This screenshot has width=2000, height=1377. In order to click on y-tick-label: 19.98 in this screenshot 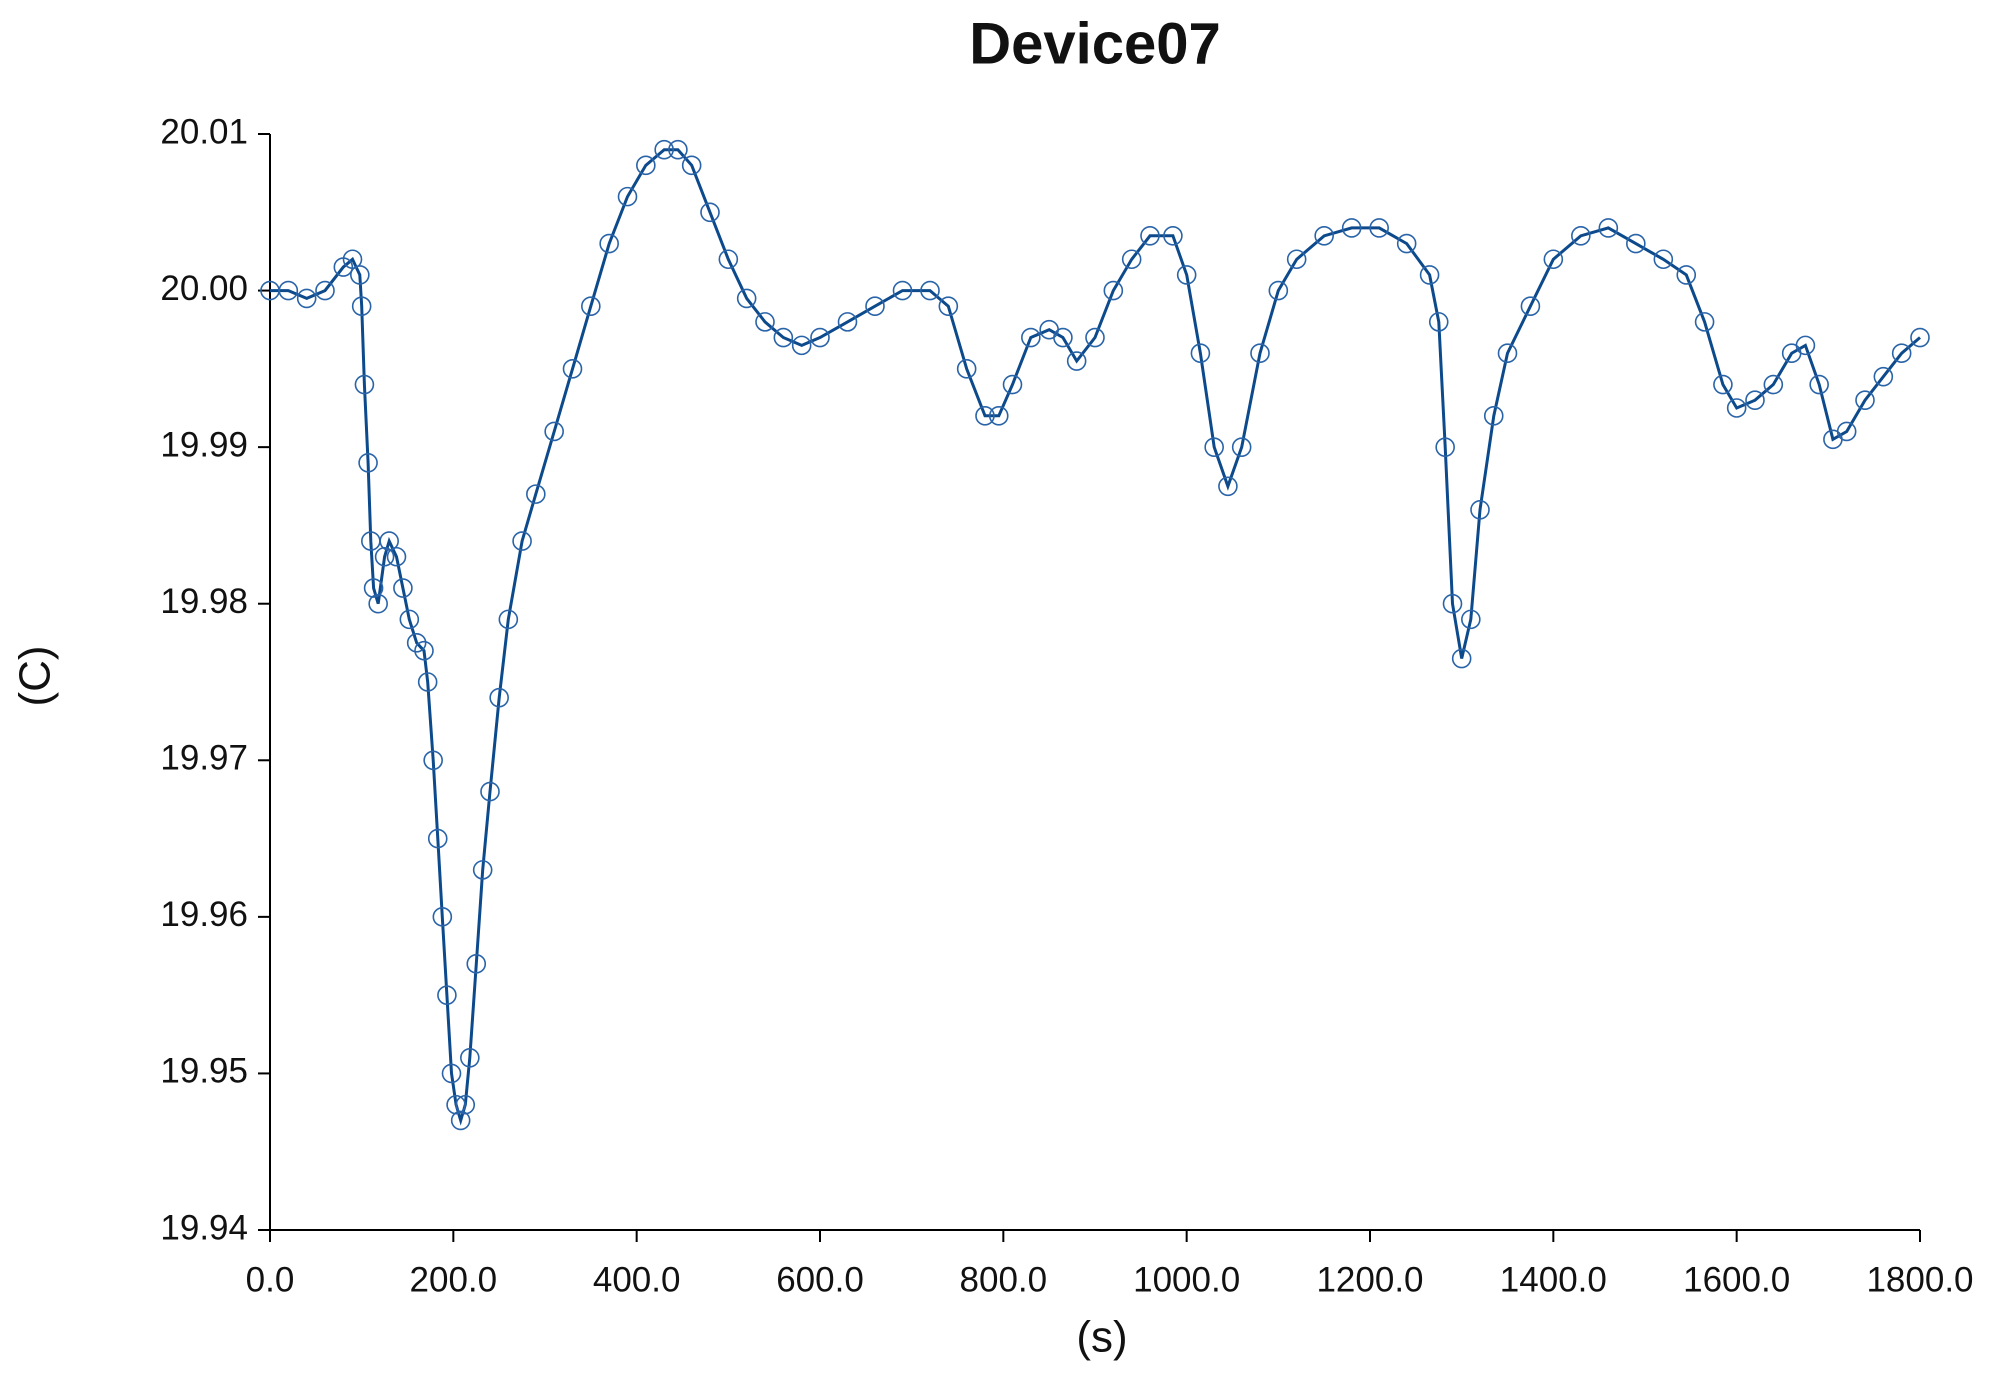, I will do `click(204, 601)`.